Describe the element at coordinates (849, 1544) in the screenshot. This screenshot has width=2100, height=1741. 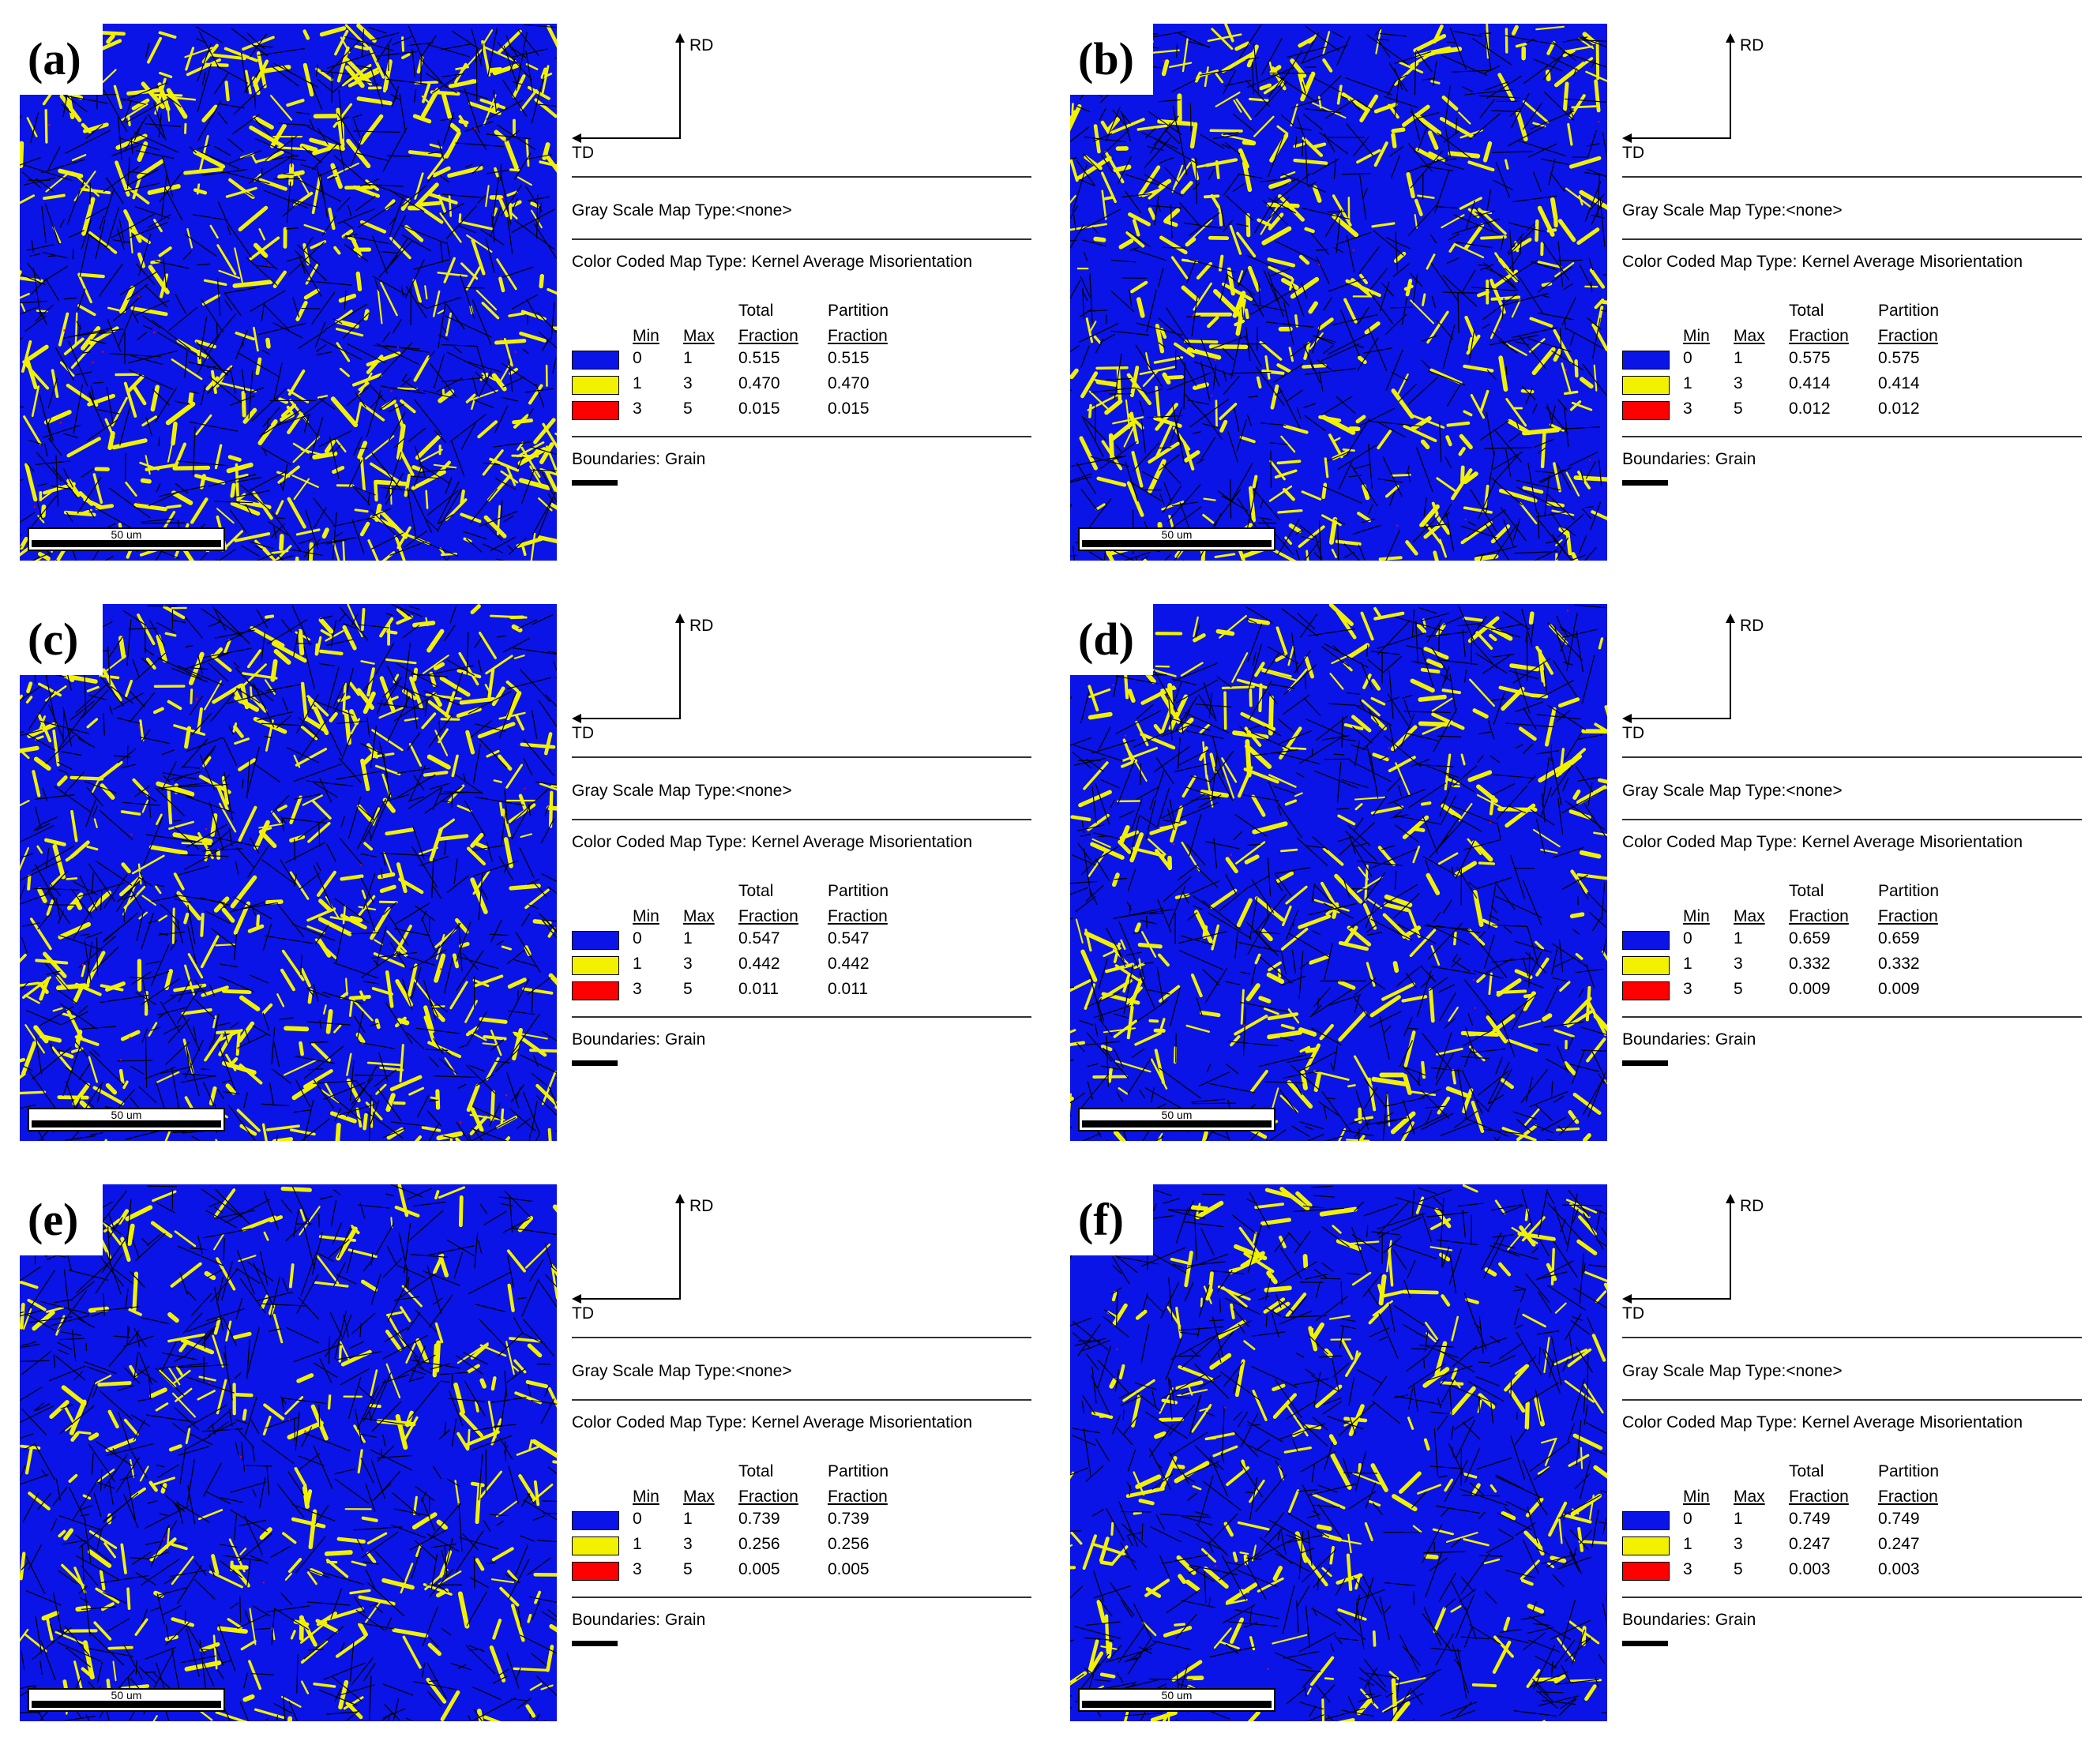
I see `legend-partition-value: 0.256` at that location.